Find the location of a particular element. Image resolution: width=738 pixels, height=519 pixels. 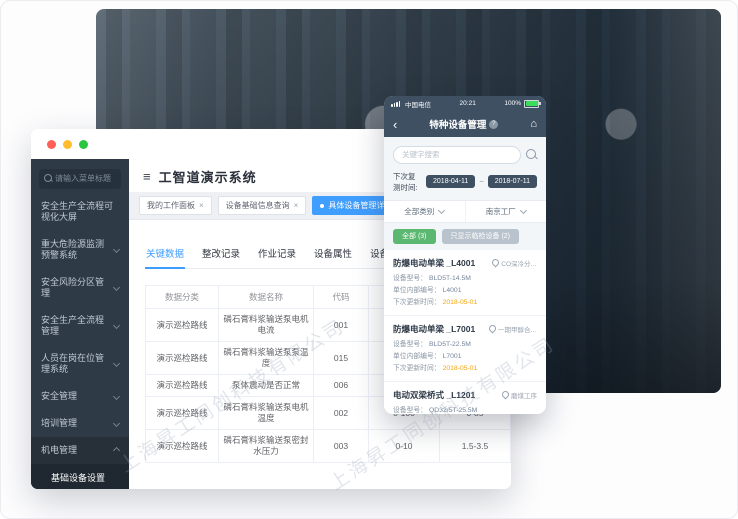

minimize-window-button is located at coordinates (67, 144).